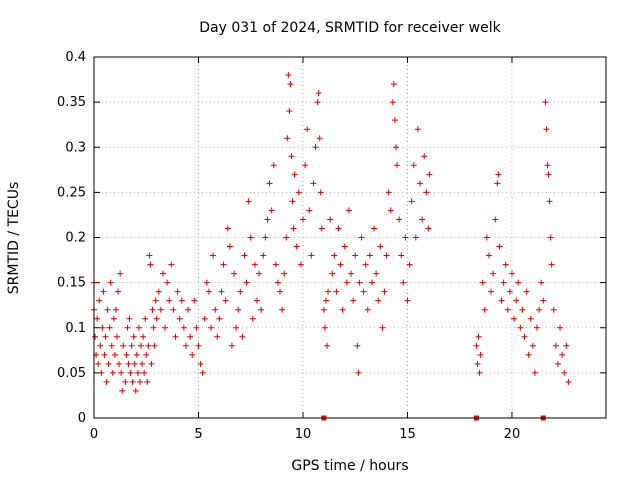 The width and height of the screenshot is (640, 480). I want to click on y-tick-label: 0.3, so click(75, 147).